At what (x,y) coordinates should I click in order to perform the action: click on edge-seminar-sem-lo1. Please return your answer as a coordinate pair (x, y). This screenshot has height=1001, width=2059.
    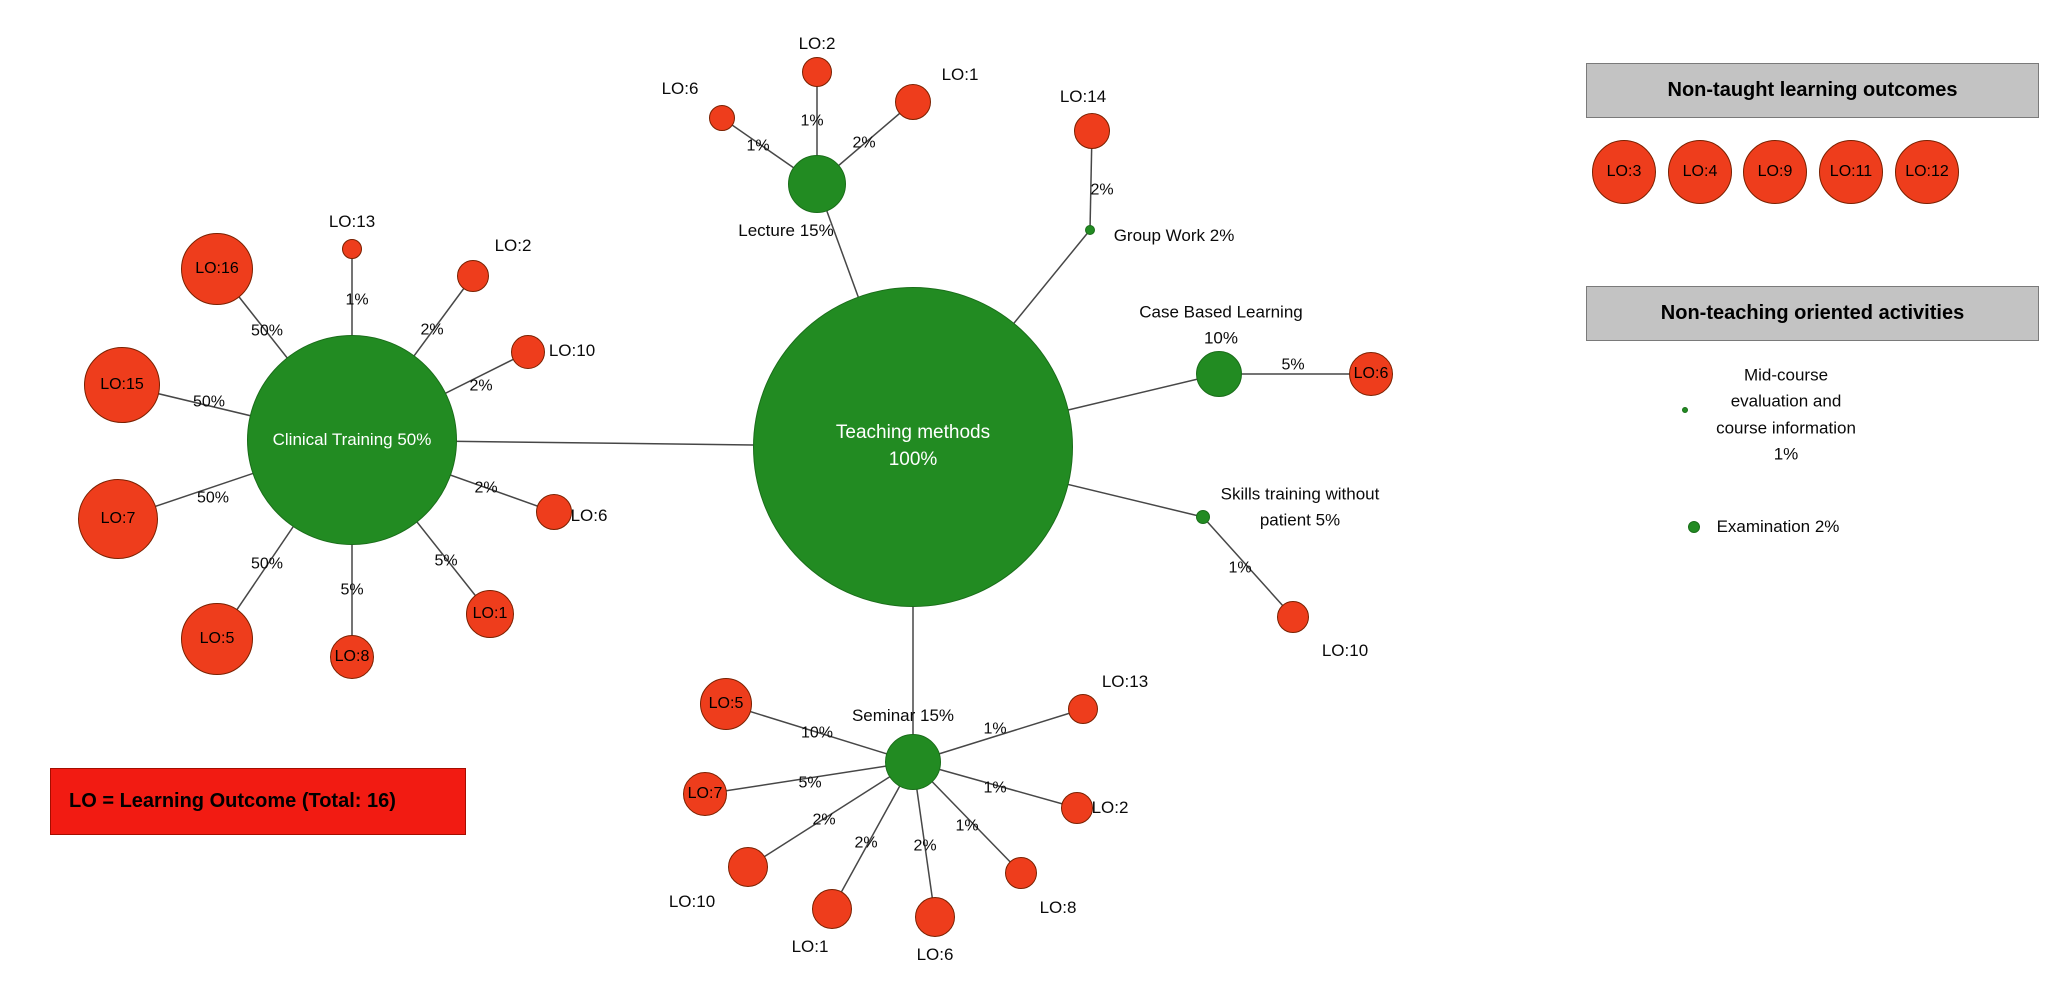
    Looking at the image, I should click on (872, 835).